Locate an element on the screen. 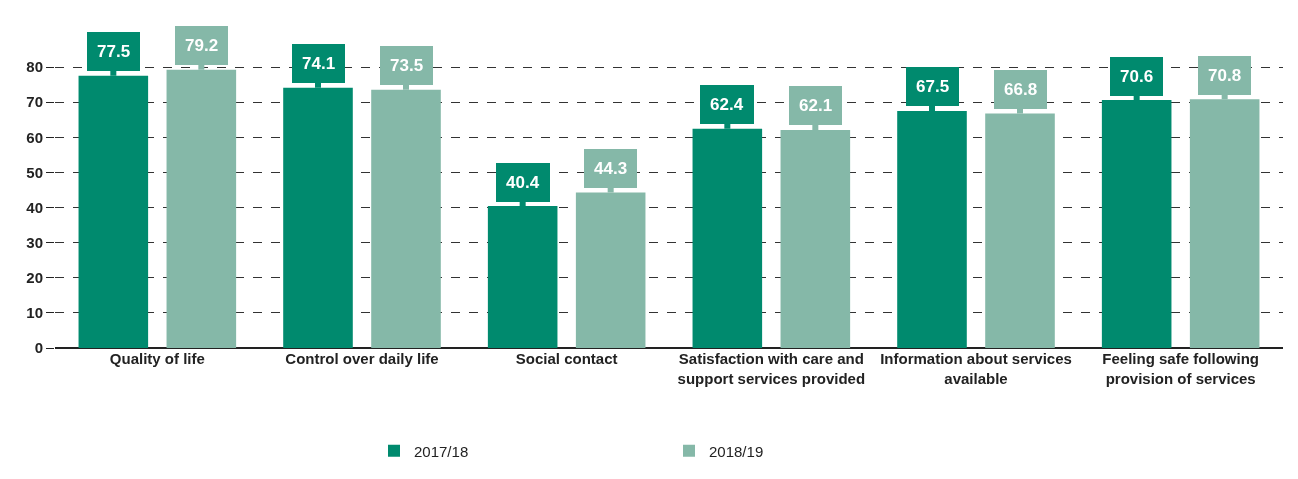 The width and height of the screenshot is (1298, 479). data-label: 44.3 is located at coordinates (611, 168).